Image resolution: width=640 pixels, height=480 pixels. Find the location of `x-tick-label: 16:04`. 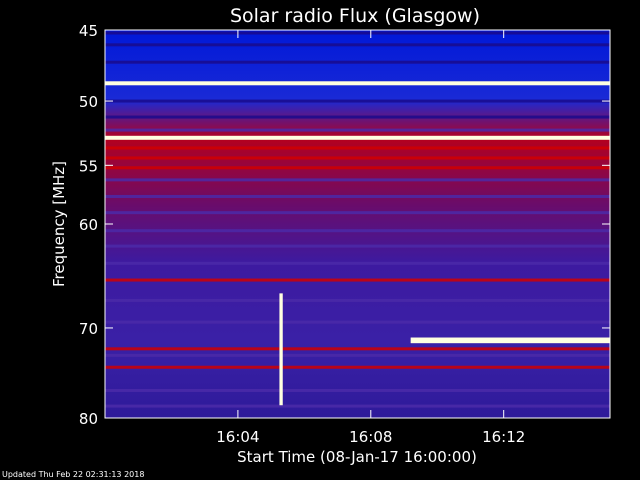

x-tick-label: 16:04 is located at coordinates (237, 437).